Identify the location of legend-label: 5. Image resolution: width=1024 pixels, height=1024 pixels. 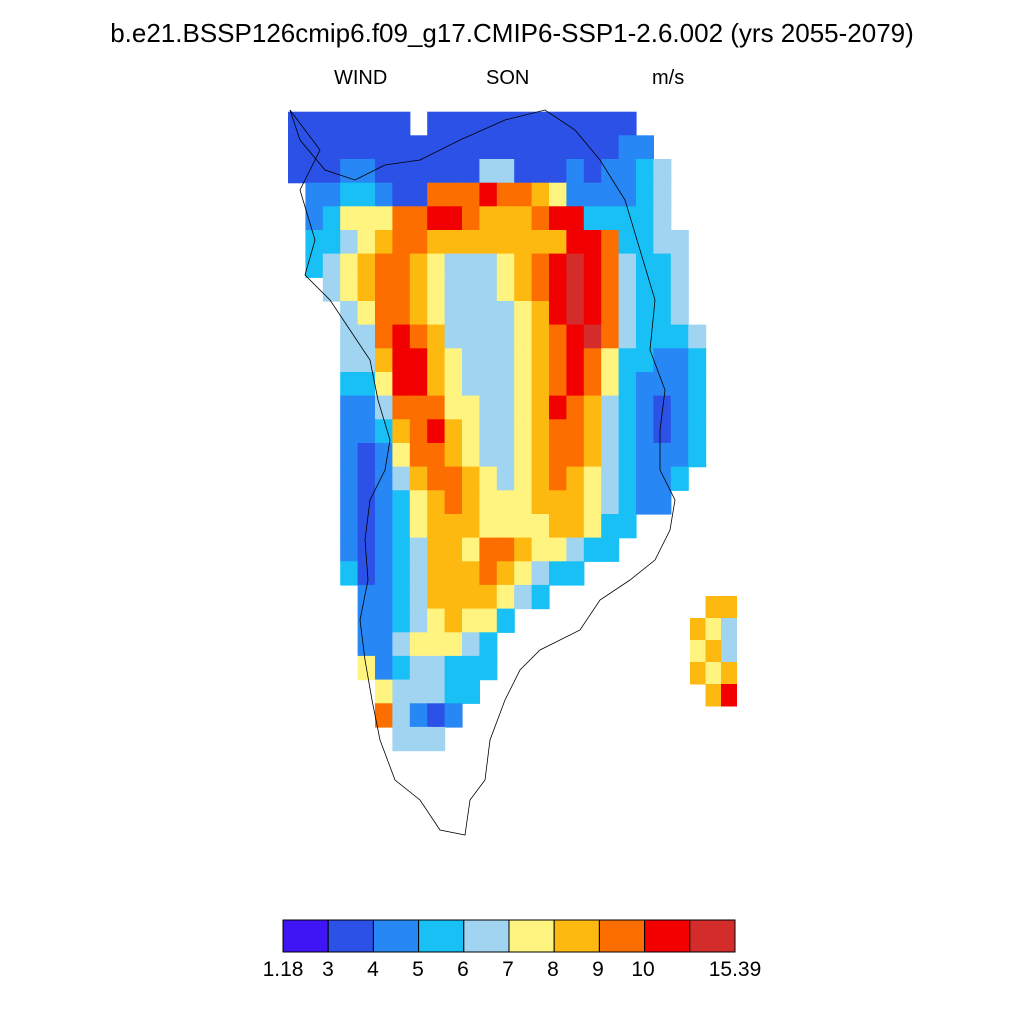
(418, 969).